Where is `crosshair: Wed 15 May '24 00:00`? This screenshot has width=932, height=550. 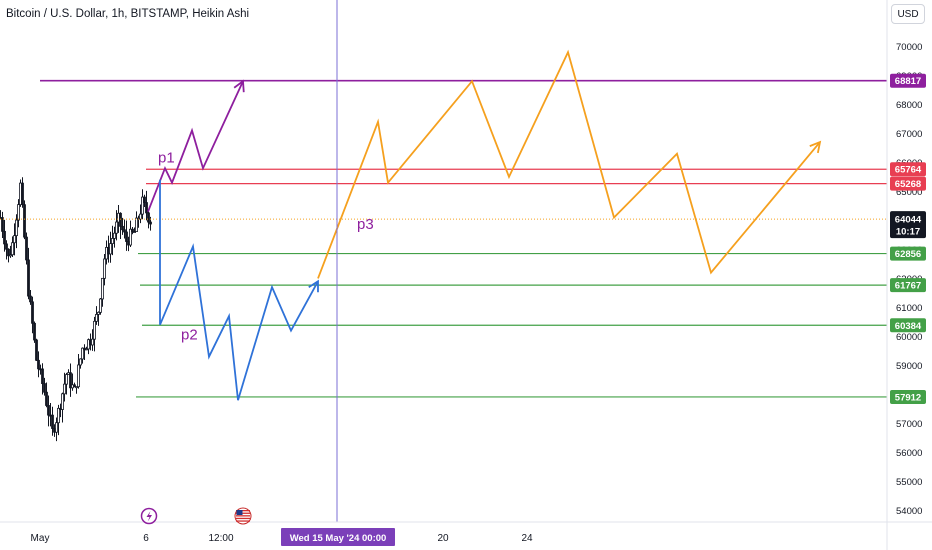 crosshair: Wed 15 May '24 00:00 is located at coordinates (338, 273).